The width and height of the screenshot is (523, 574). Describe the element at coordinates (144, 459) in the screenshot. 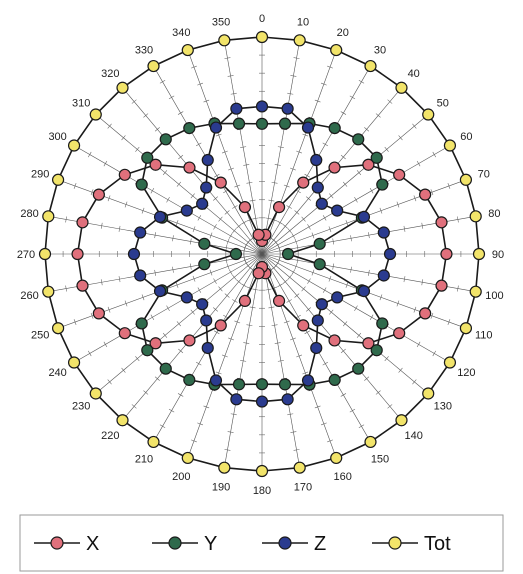

I see `angle-label-210: 210` at that location.